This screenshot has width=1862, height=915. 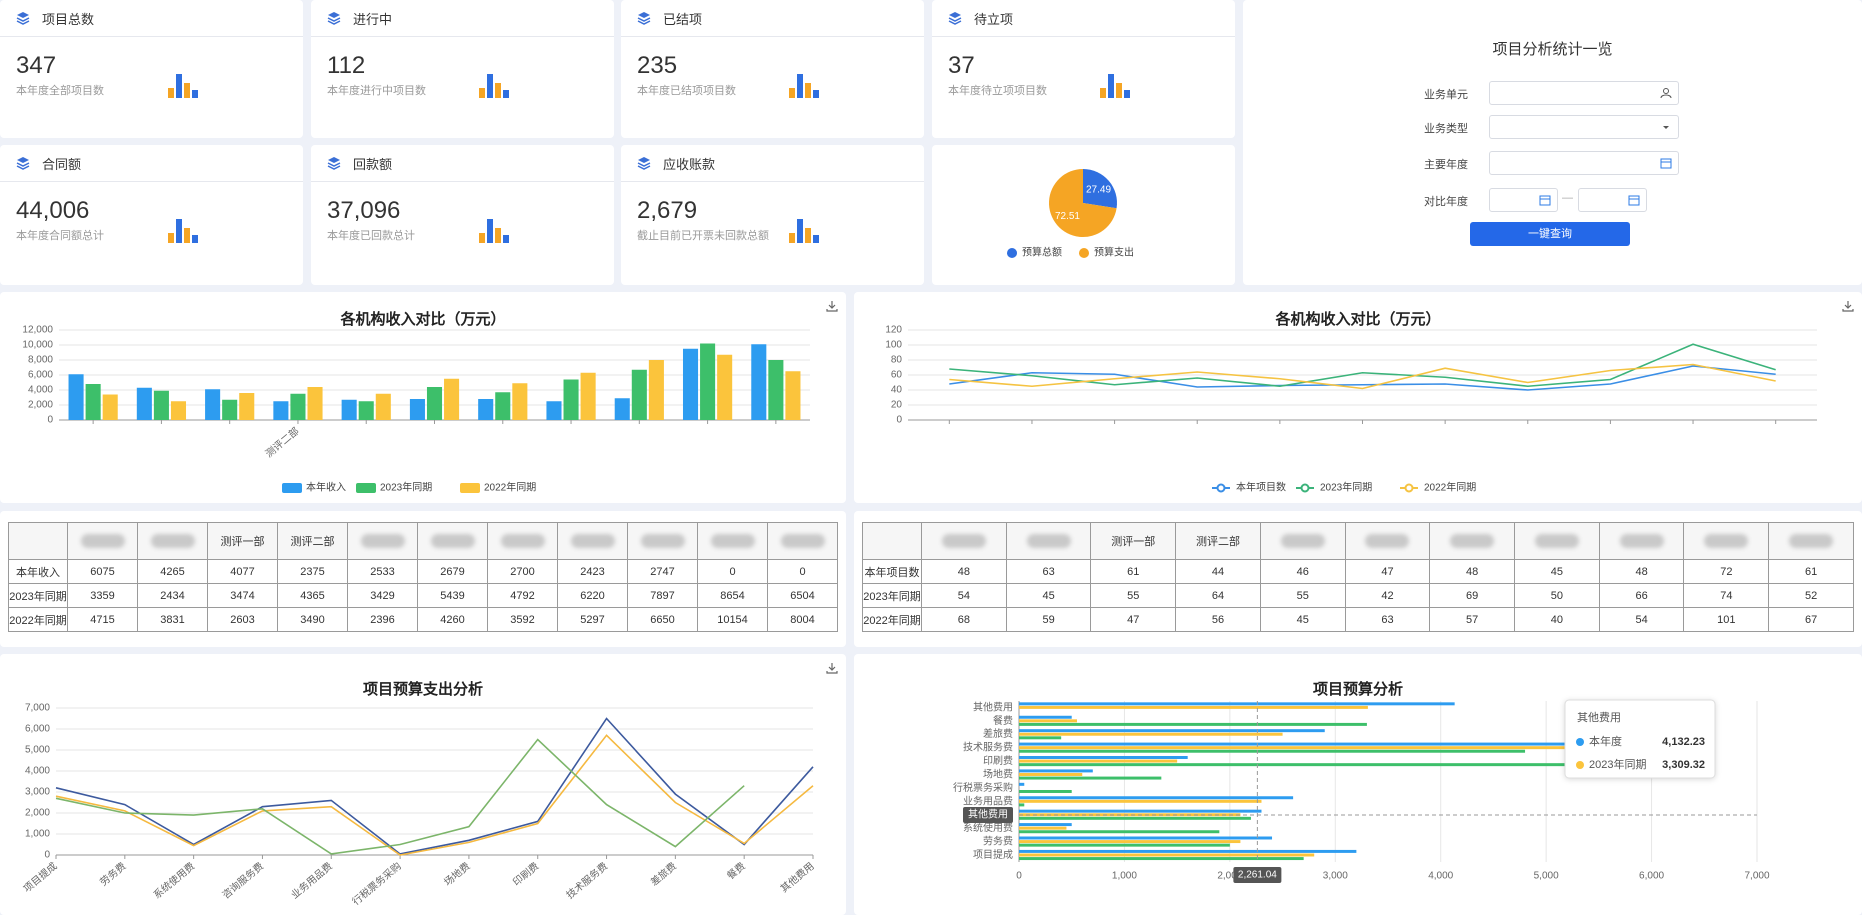 I want to click on y-tick-label: 技术服务费, so click(x=988, y=747).